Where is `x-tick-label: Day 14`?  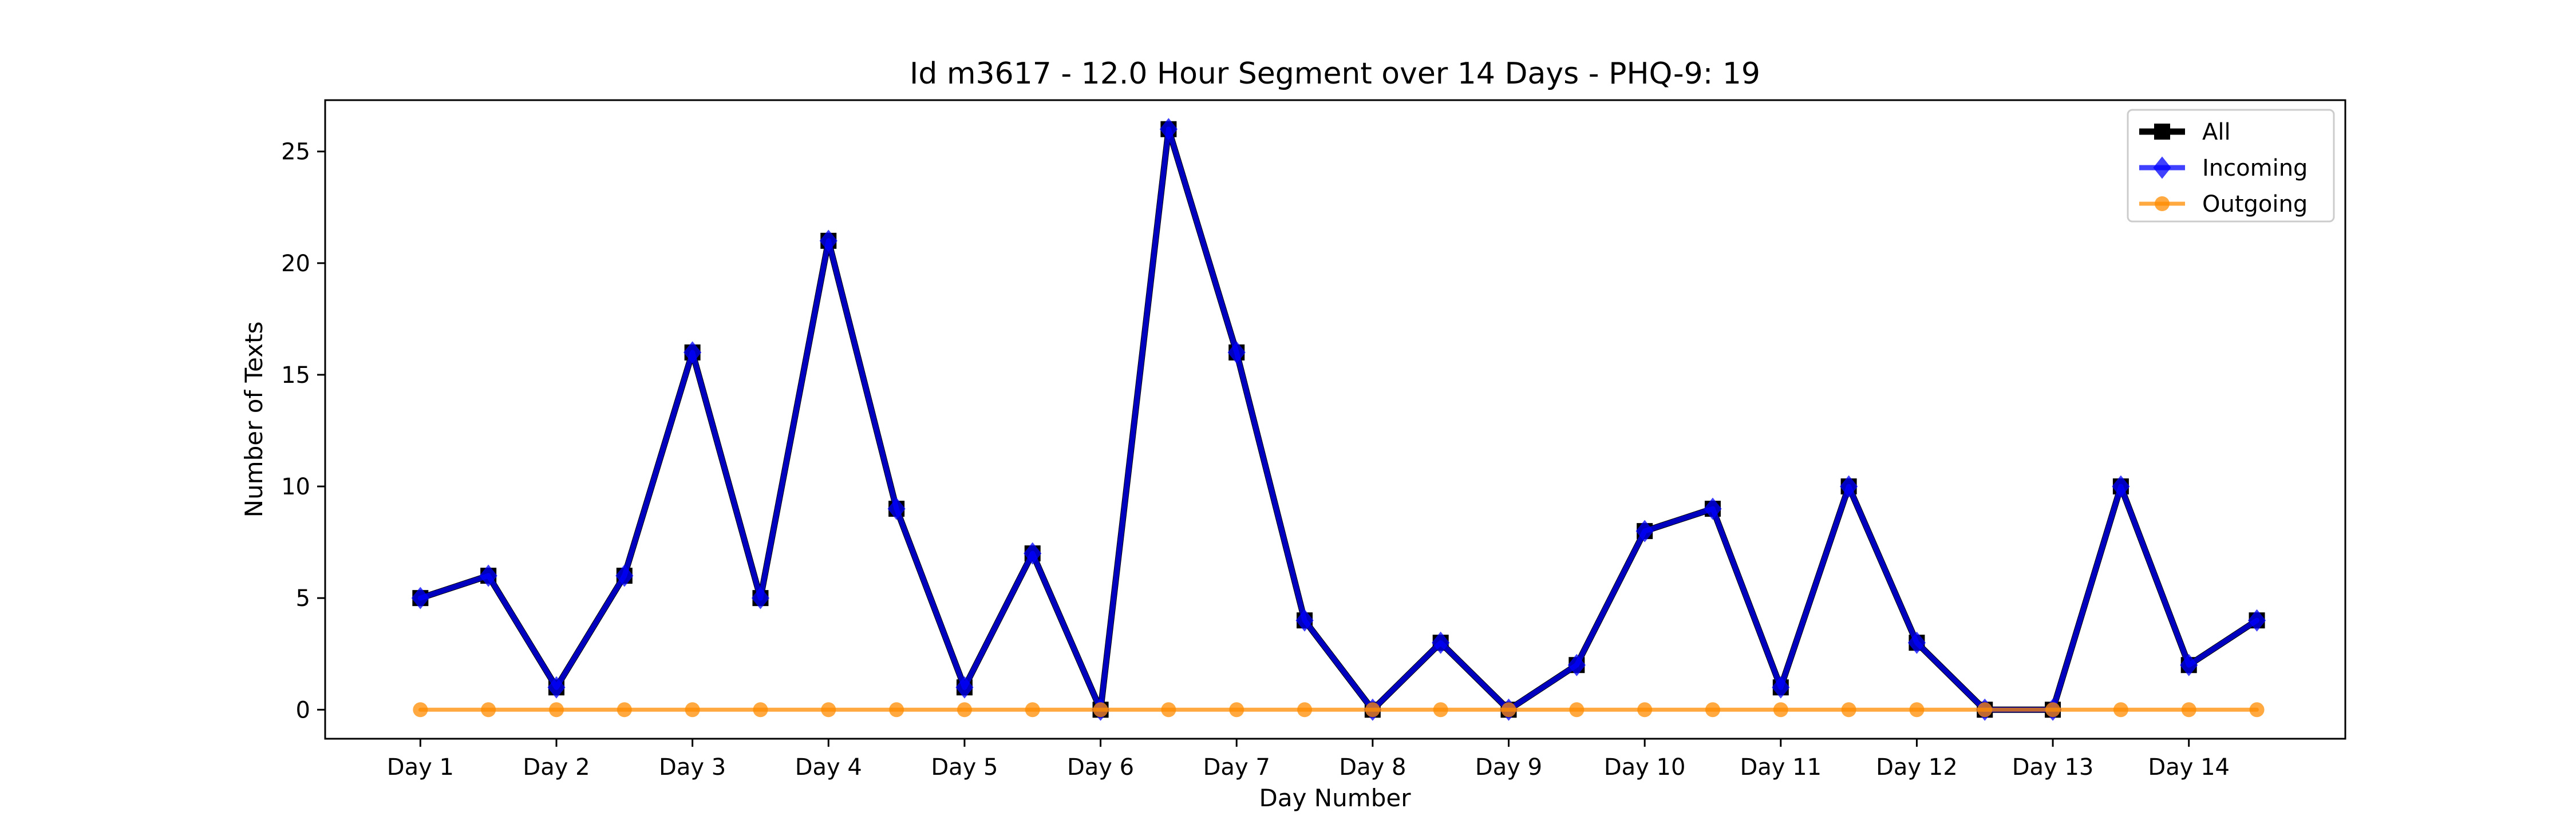 x-tick-label: Day 14 is located at coordinates (2189, 767).